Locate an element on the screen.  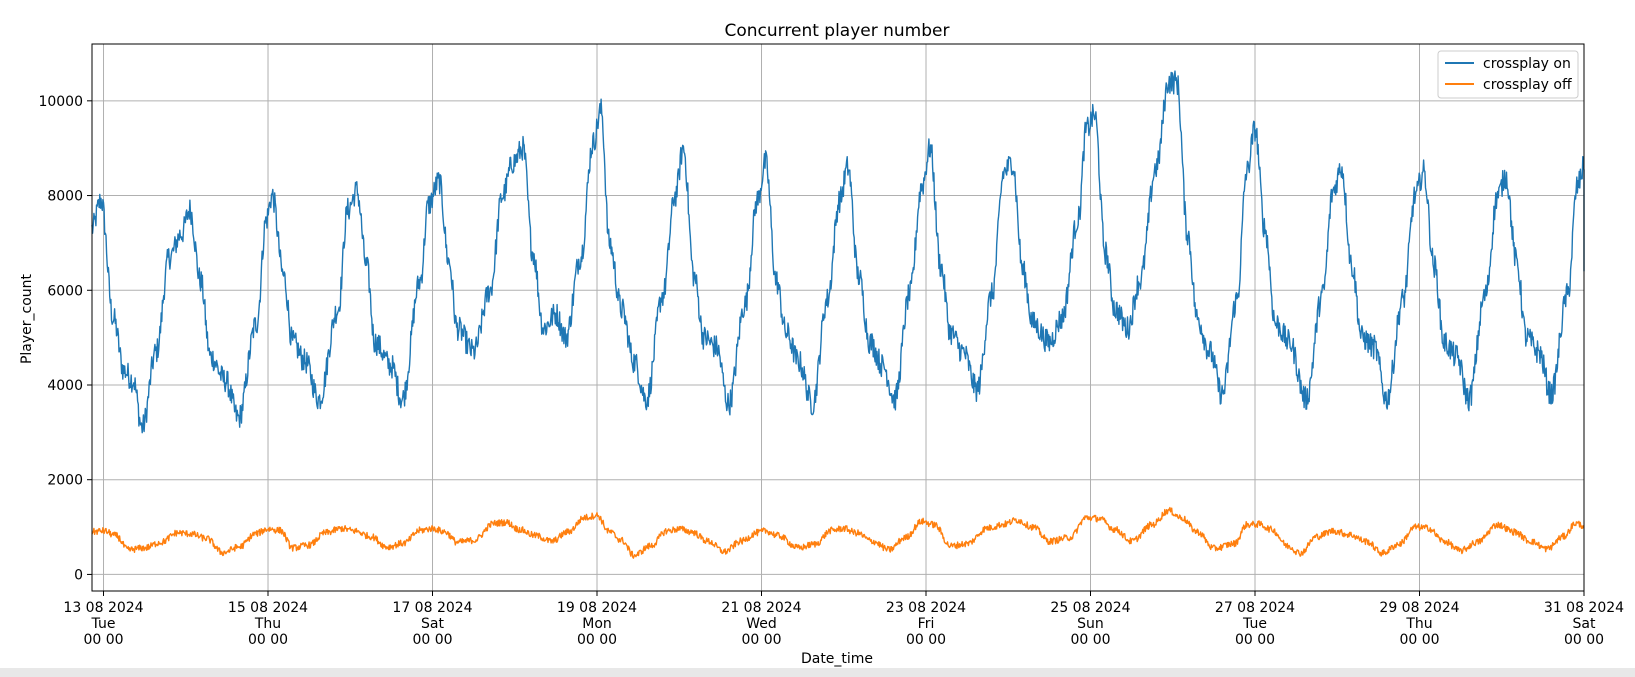
x-tick-label-date: 15 08 2024 is located at coordinates (268, 608).